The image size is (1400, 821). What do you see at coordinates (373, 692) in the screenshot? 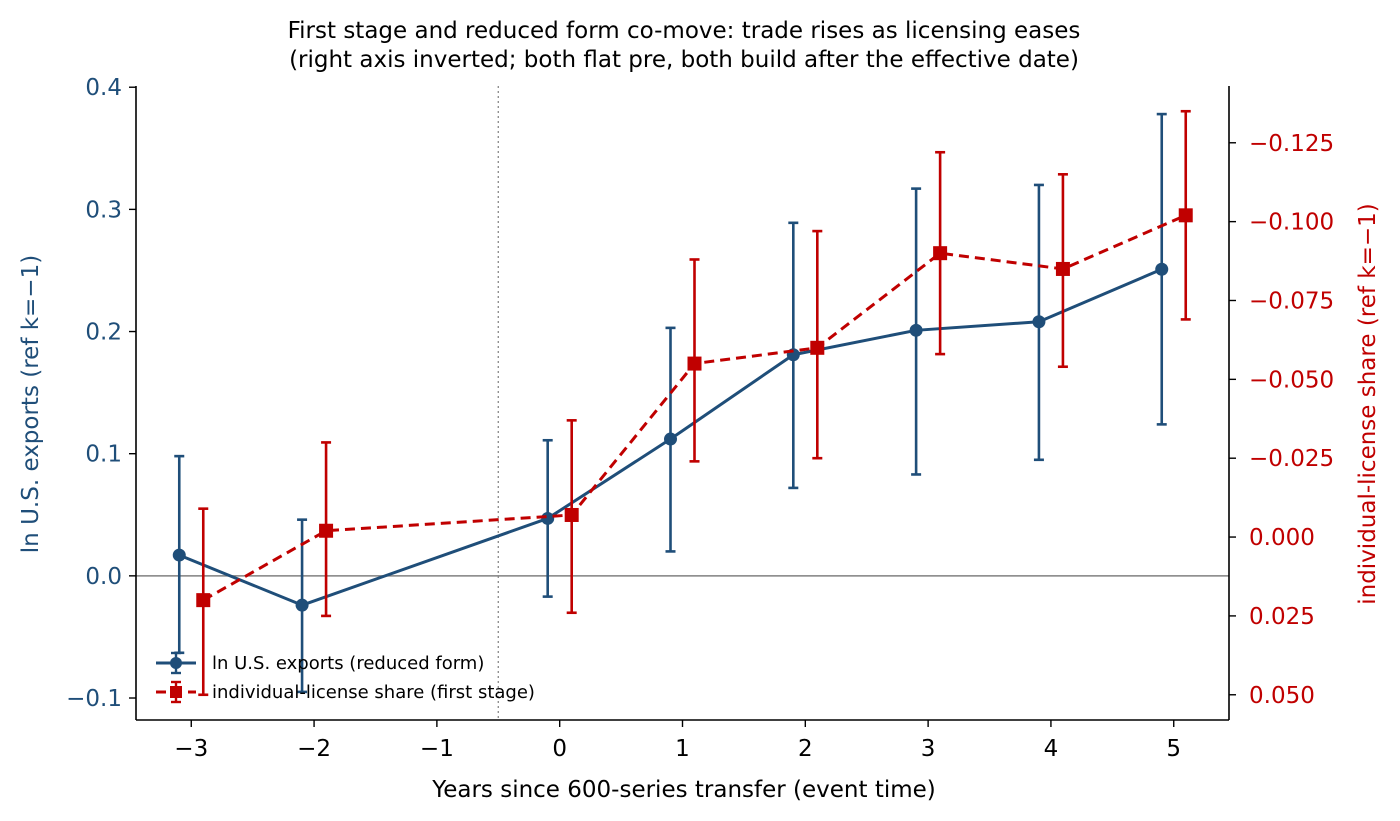
I see `legend-label: individual-license share (first stage)` at bounding box center [373, 692].